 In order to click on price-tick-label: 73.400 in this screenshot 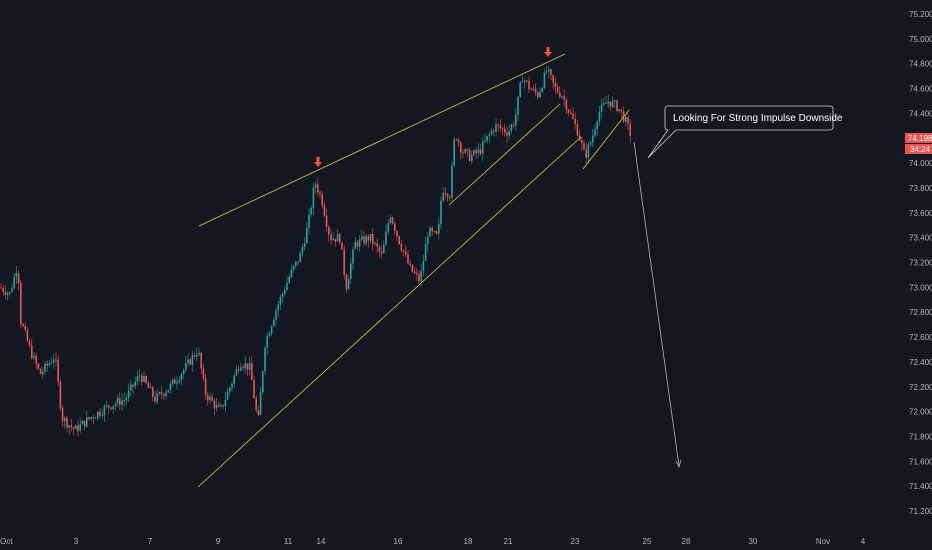, I will do `click(920, 238)`.